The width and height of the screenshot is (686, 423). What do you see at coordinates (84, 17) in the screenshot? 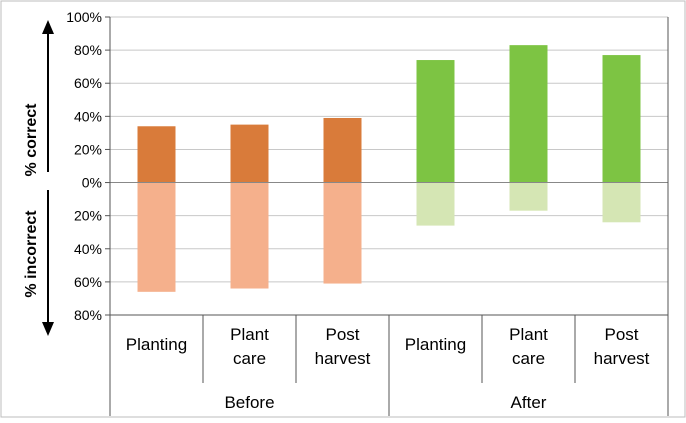
I see `y-tick-label: 100%` at bounding box center [84, 17].